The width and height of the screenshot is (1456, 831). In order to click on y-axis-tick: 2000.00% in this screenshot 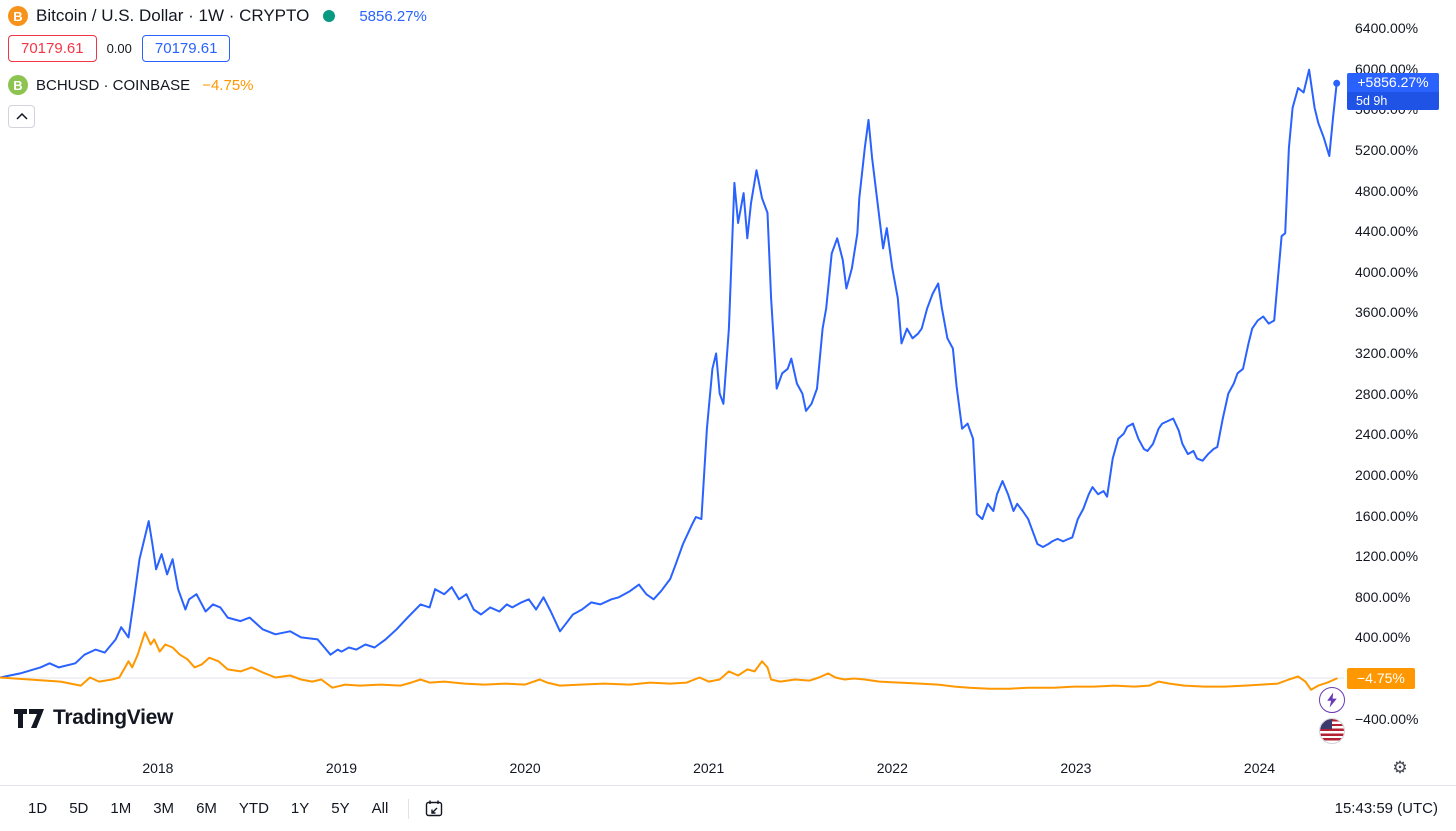, I will do `click(1387, 474)`.